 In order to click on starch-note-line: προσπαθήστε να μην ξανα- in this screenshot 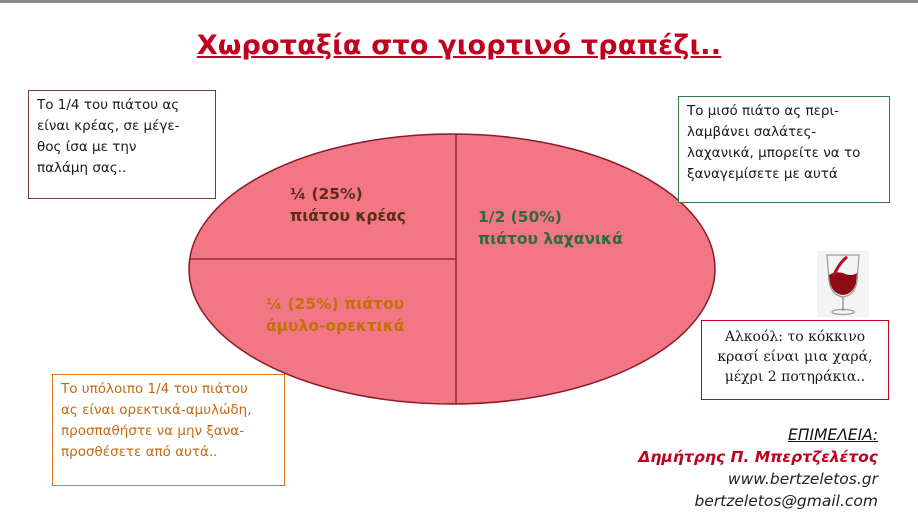, I will do `click(153, 431)`.